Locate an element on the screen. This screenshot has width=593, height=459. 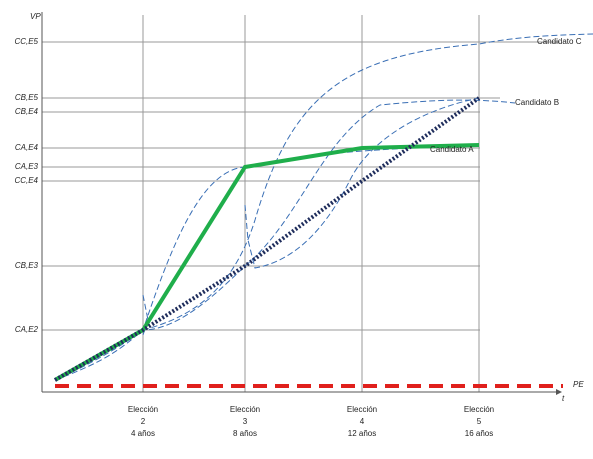
y-tick-label: CC,E5 is located at coordinates (26, 41).